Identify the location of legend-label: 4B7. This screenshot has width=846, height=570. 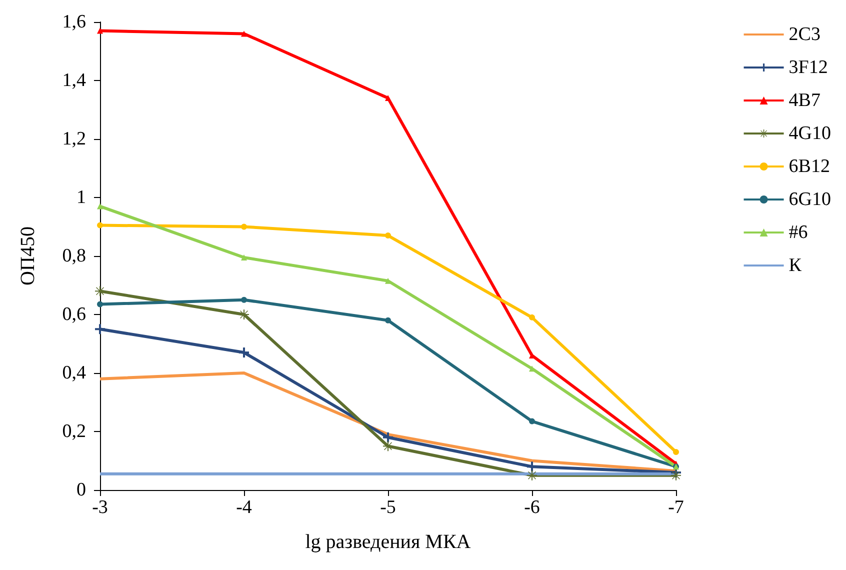
(804, 100).